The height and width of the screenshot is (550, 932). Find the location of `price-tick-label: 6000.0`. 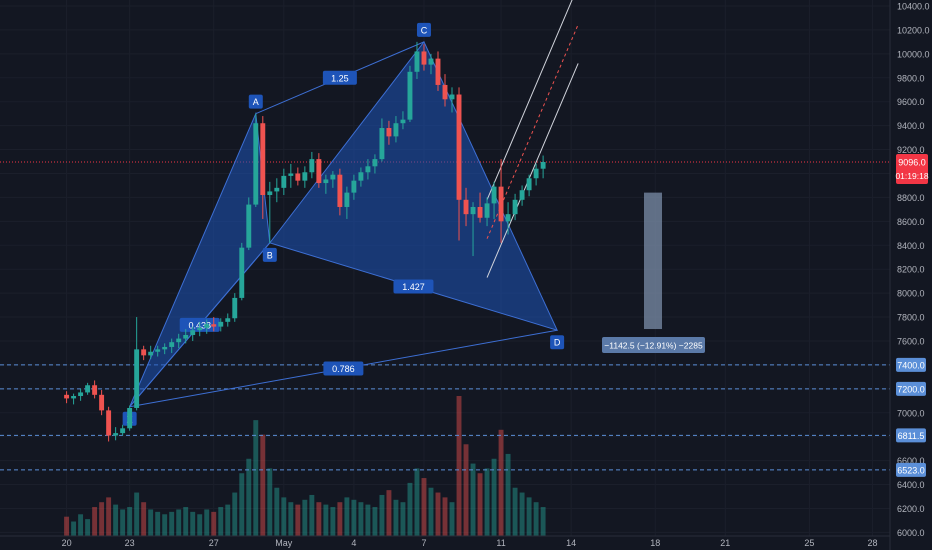

price-tick-label: 6000.0 is located at coordinates (911, 533).